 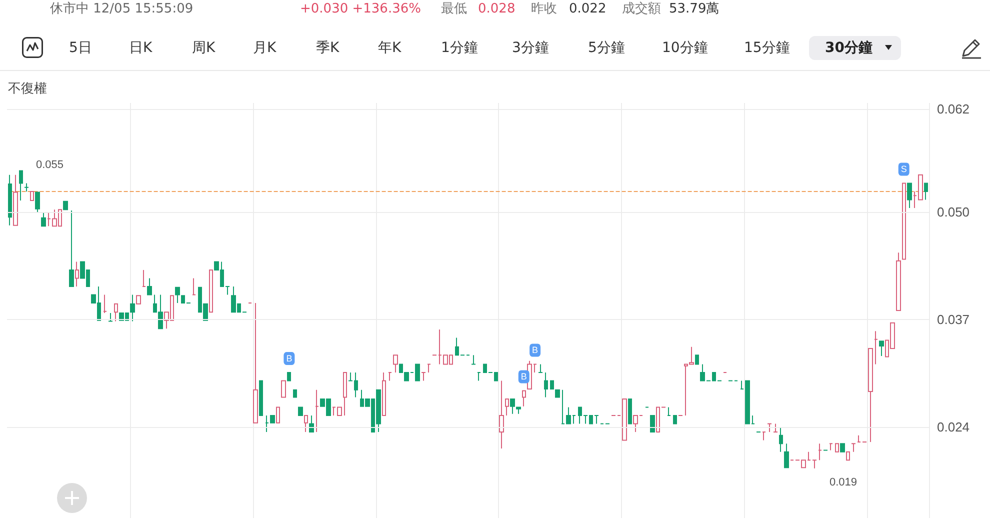 What do you see at coordinates (27, 89) in the screenshot?
I see `text: 不復權` at bounding box center [27, 89].